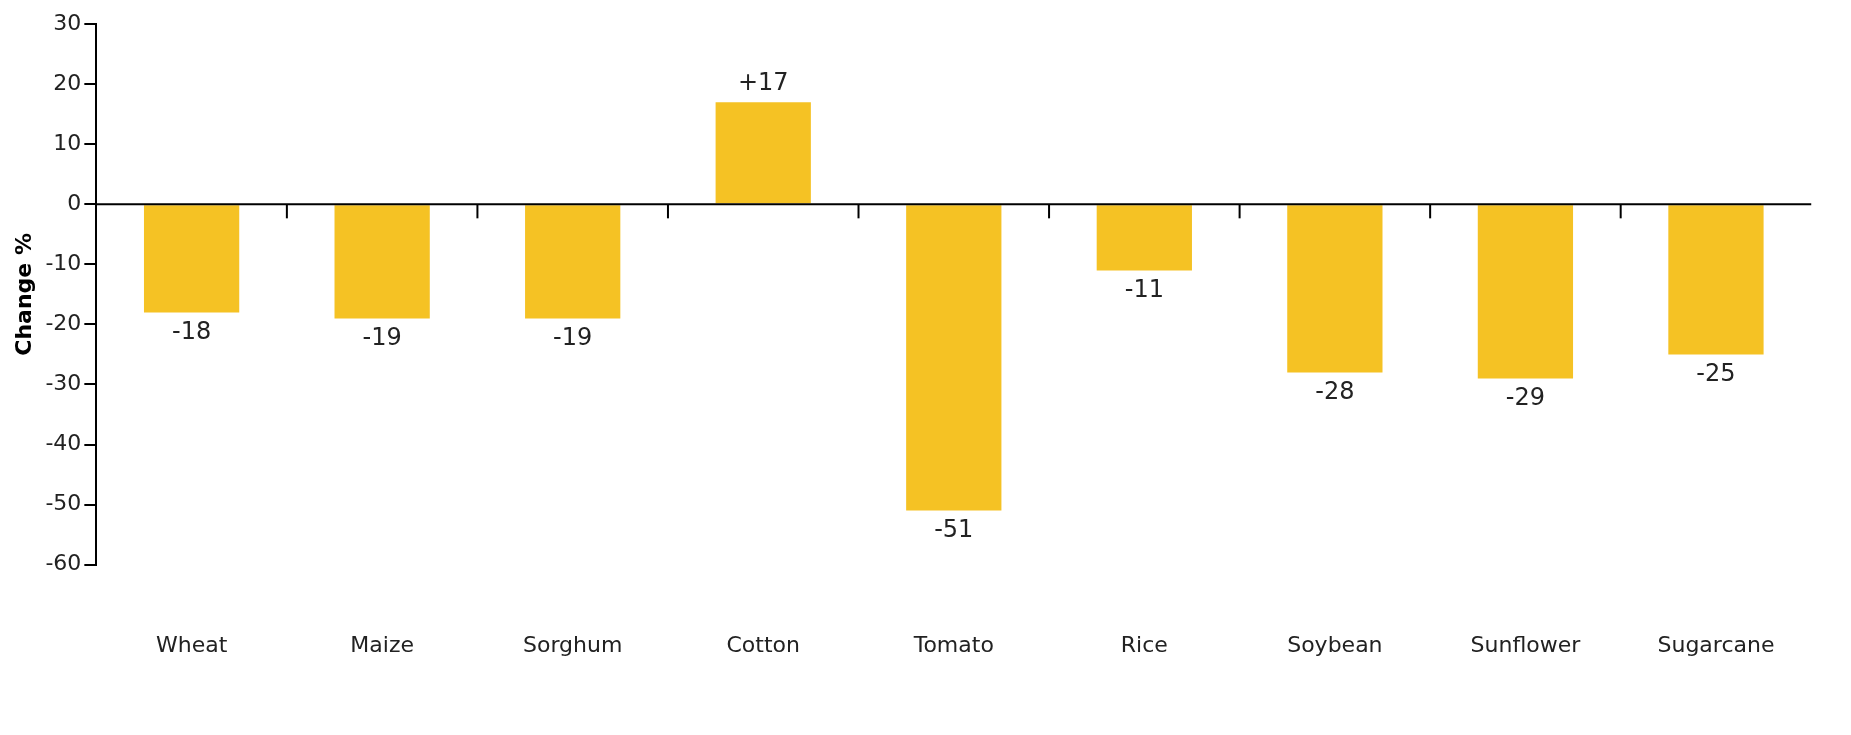  I want to click on data-label: -28, so click(1335, 390).